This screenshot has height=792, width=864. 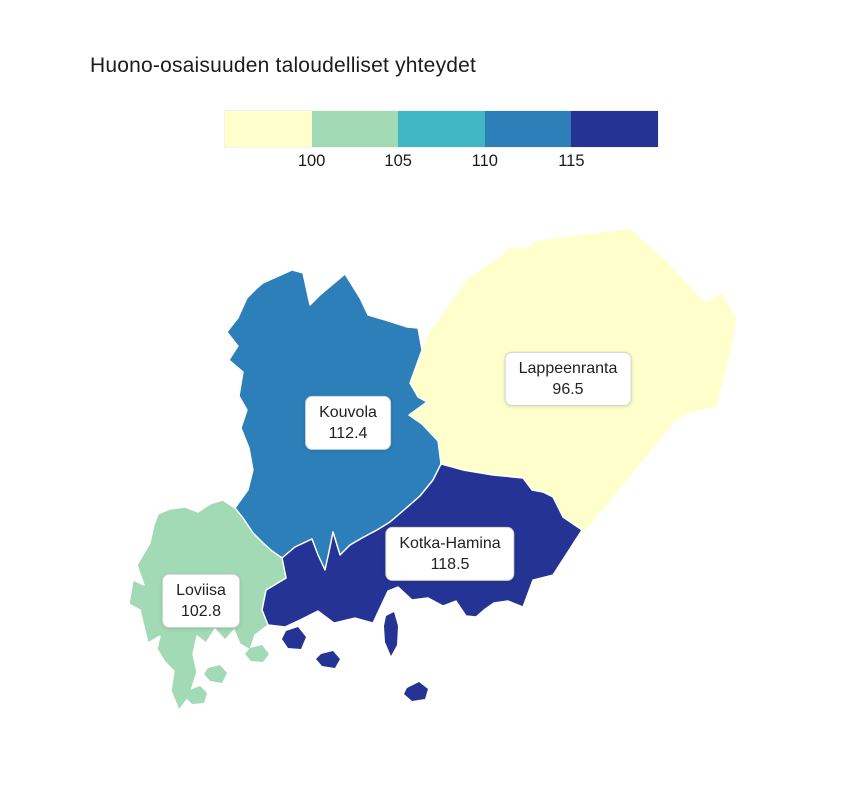 What do you see at coordinates (484, 161) in the screenshot?
I see `legend-tick: 110` at bounding box center [484, 161].